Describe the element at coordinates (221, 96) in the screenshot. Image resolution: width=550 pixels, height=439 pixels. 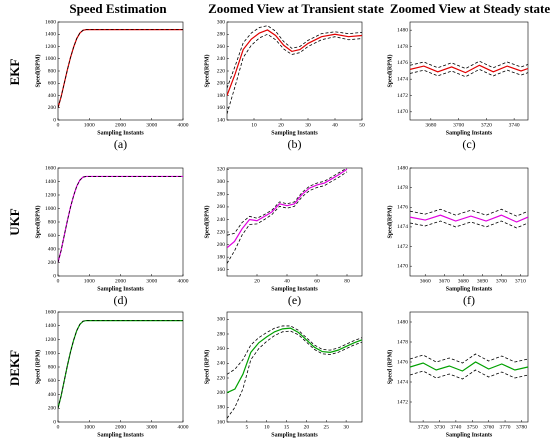
I see `y-tick-label: 180` at that location.